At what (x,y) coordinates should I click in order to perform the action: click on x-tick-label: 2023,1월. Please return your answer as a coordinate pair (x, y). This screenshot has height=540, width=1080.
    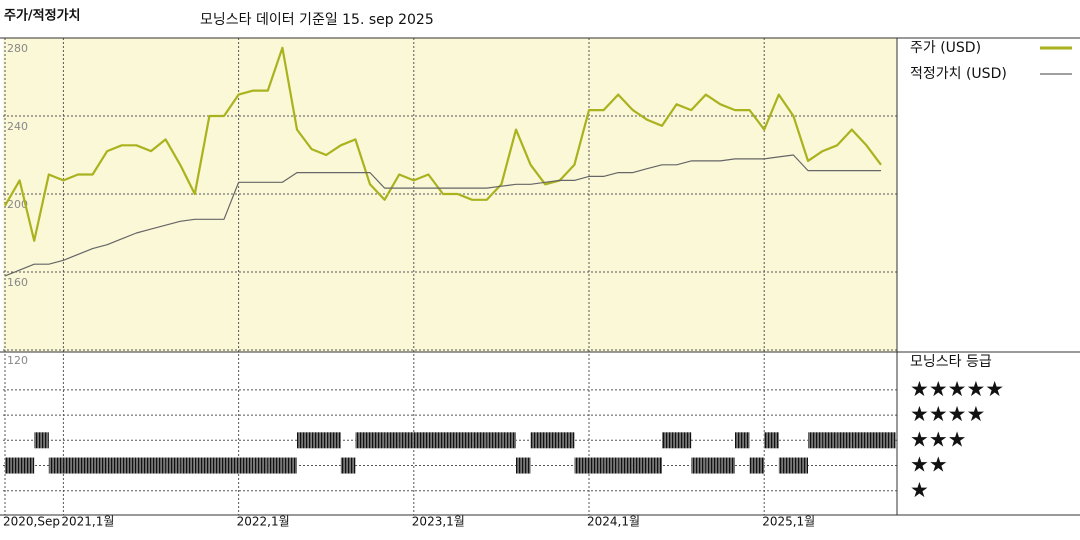
    Looking at the image, I should click on (438, 522).